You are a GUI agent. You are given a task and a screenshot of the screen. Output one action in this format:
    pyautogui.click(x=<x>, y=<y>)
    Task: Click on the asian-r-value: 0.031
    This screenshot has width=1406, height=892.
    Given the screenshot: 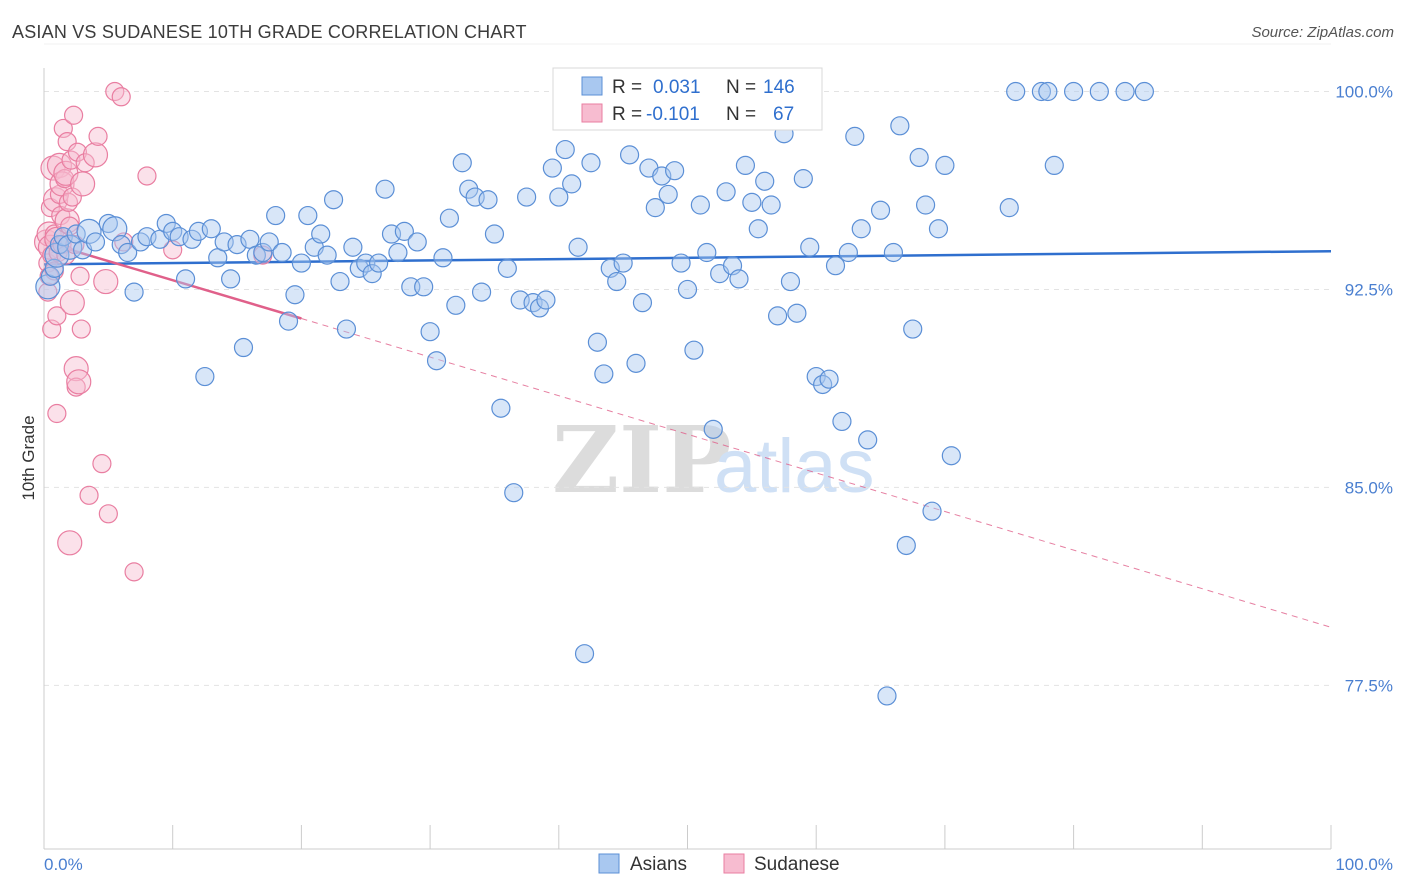 What is the action you would take?
    pyautogui.click(x=677, y=87)
    